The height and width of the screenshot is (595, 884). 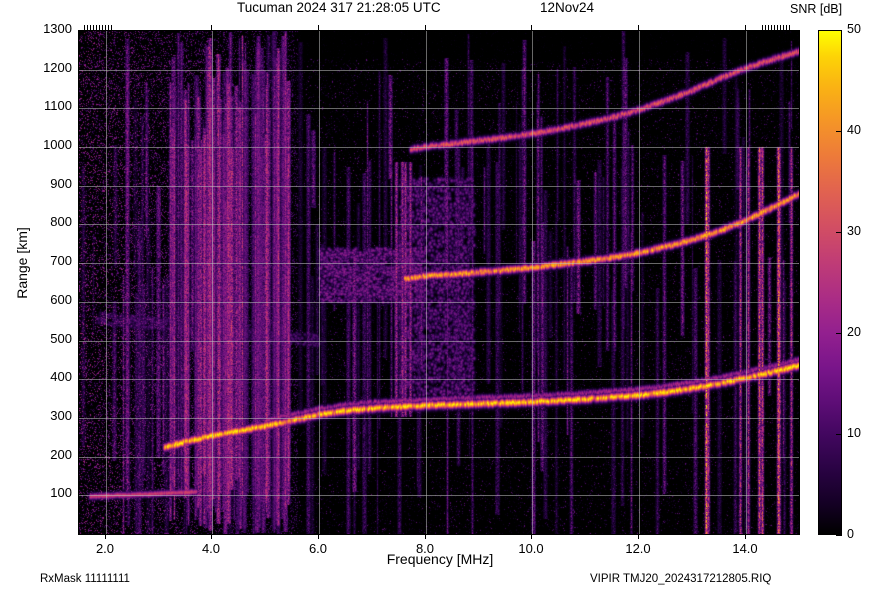 What do you see at coordinates (58, 105) in the screenshot?
I see `y-axis-tick-label: 1100` at bounding box center [58, 105].